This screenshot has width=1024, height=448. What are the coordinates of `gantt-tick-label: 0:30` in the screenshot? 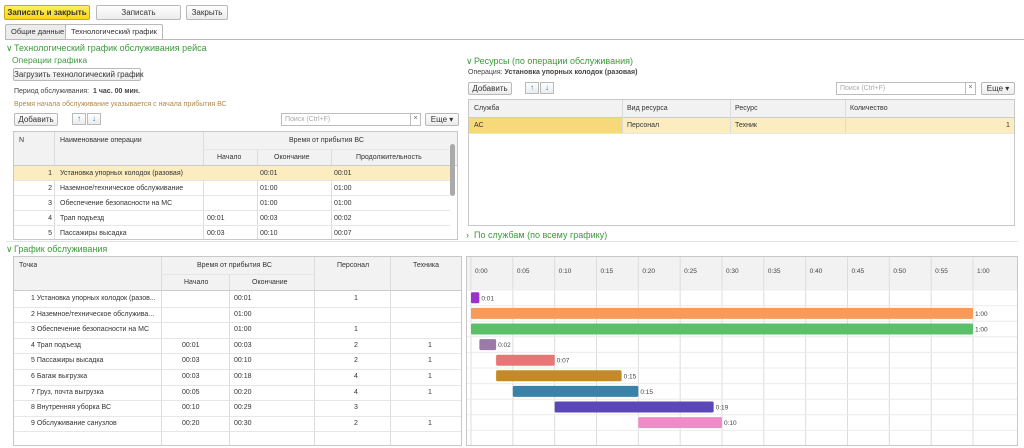 It's located at (732, 271).